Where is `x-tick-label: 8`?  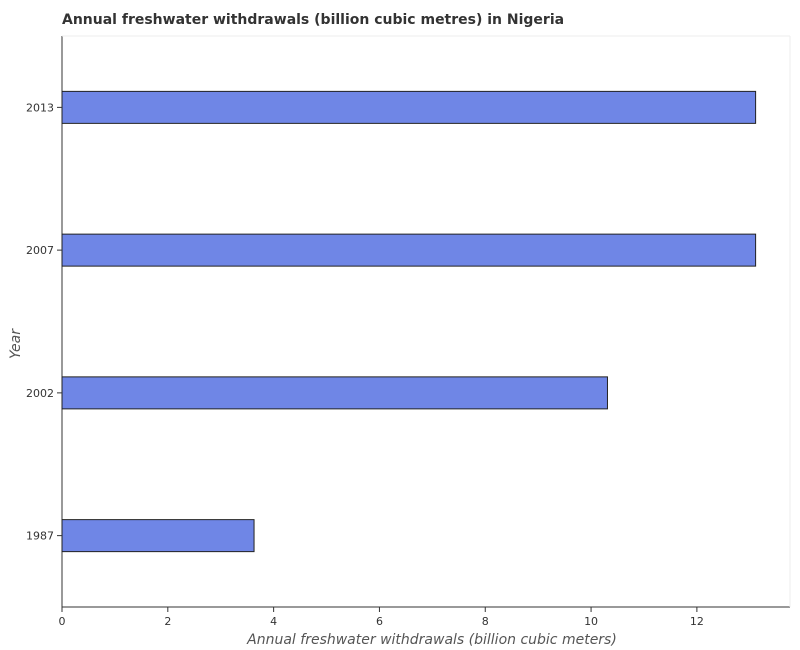 x-tick-label: 8 is located at coordinates (485, 621).